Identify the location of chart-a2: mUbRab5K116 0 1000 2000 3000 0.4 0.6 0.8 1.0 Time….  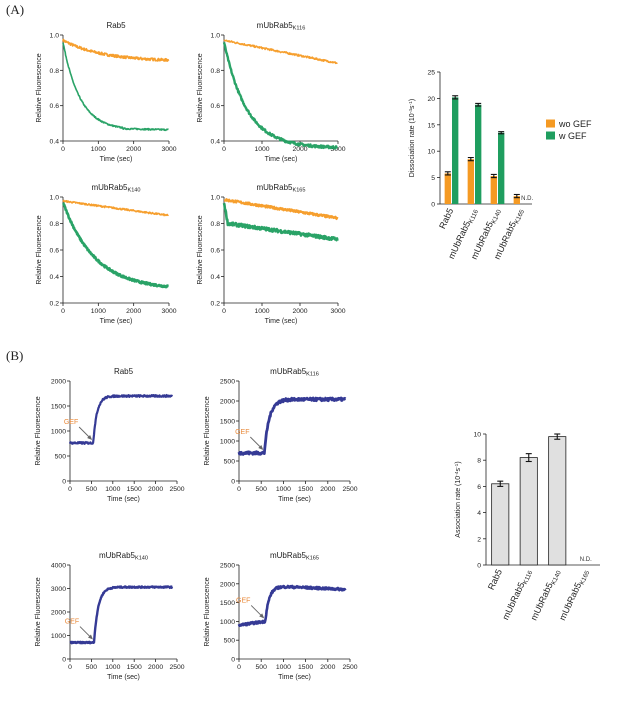
(271, 92).